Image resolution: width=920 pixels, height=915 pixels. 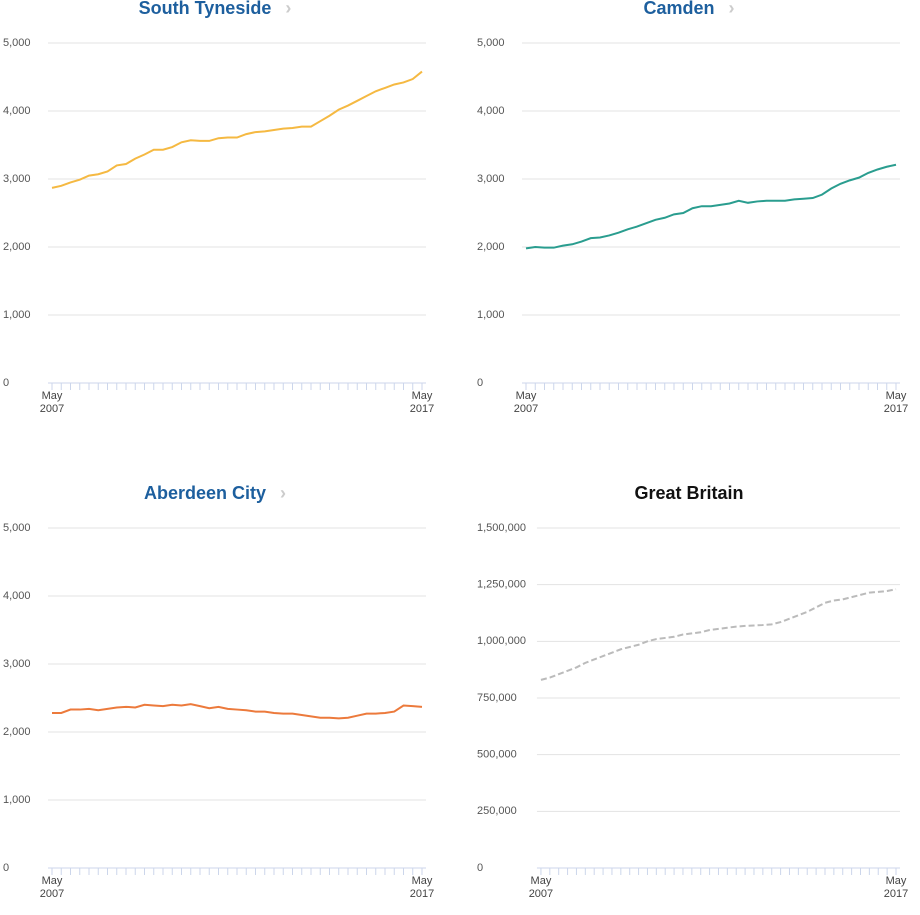 I want to click on panel-title-row: South Tyneside ›, so click(x=215, y=9).